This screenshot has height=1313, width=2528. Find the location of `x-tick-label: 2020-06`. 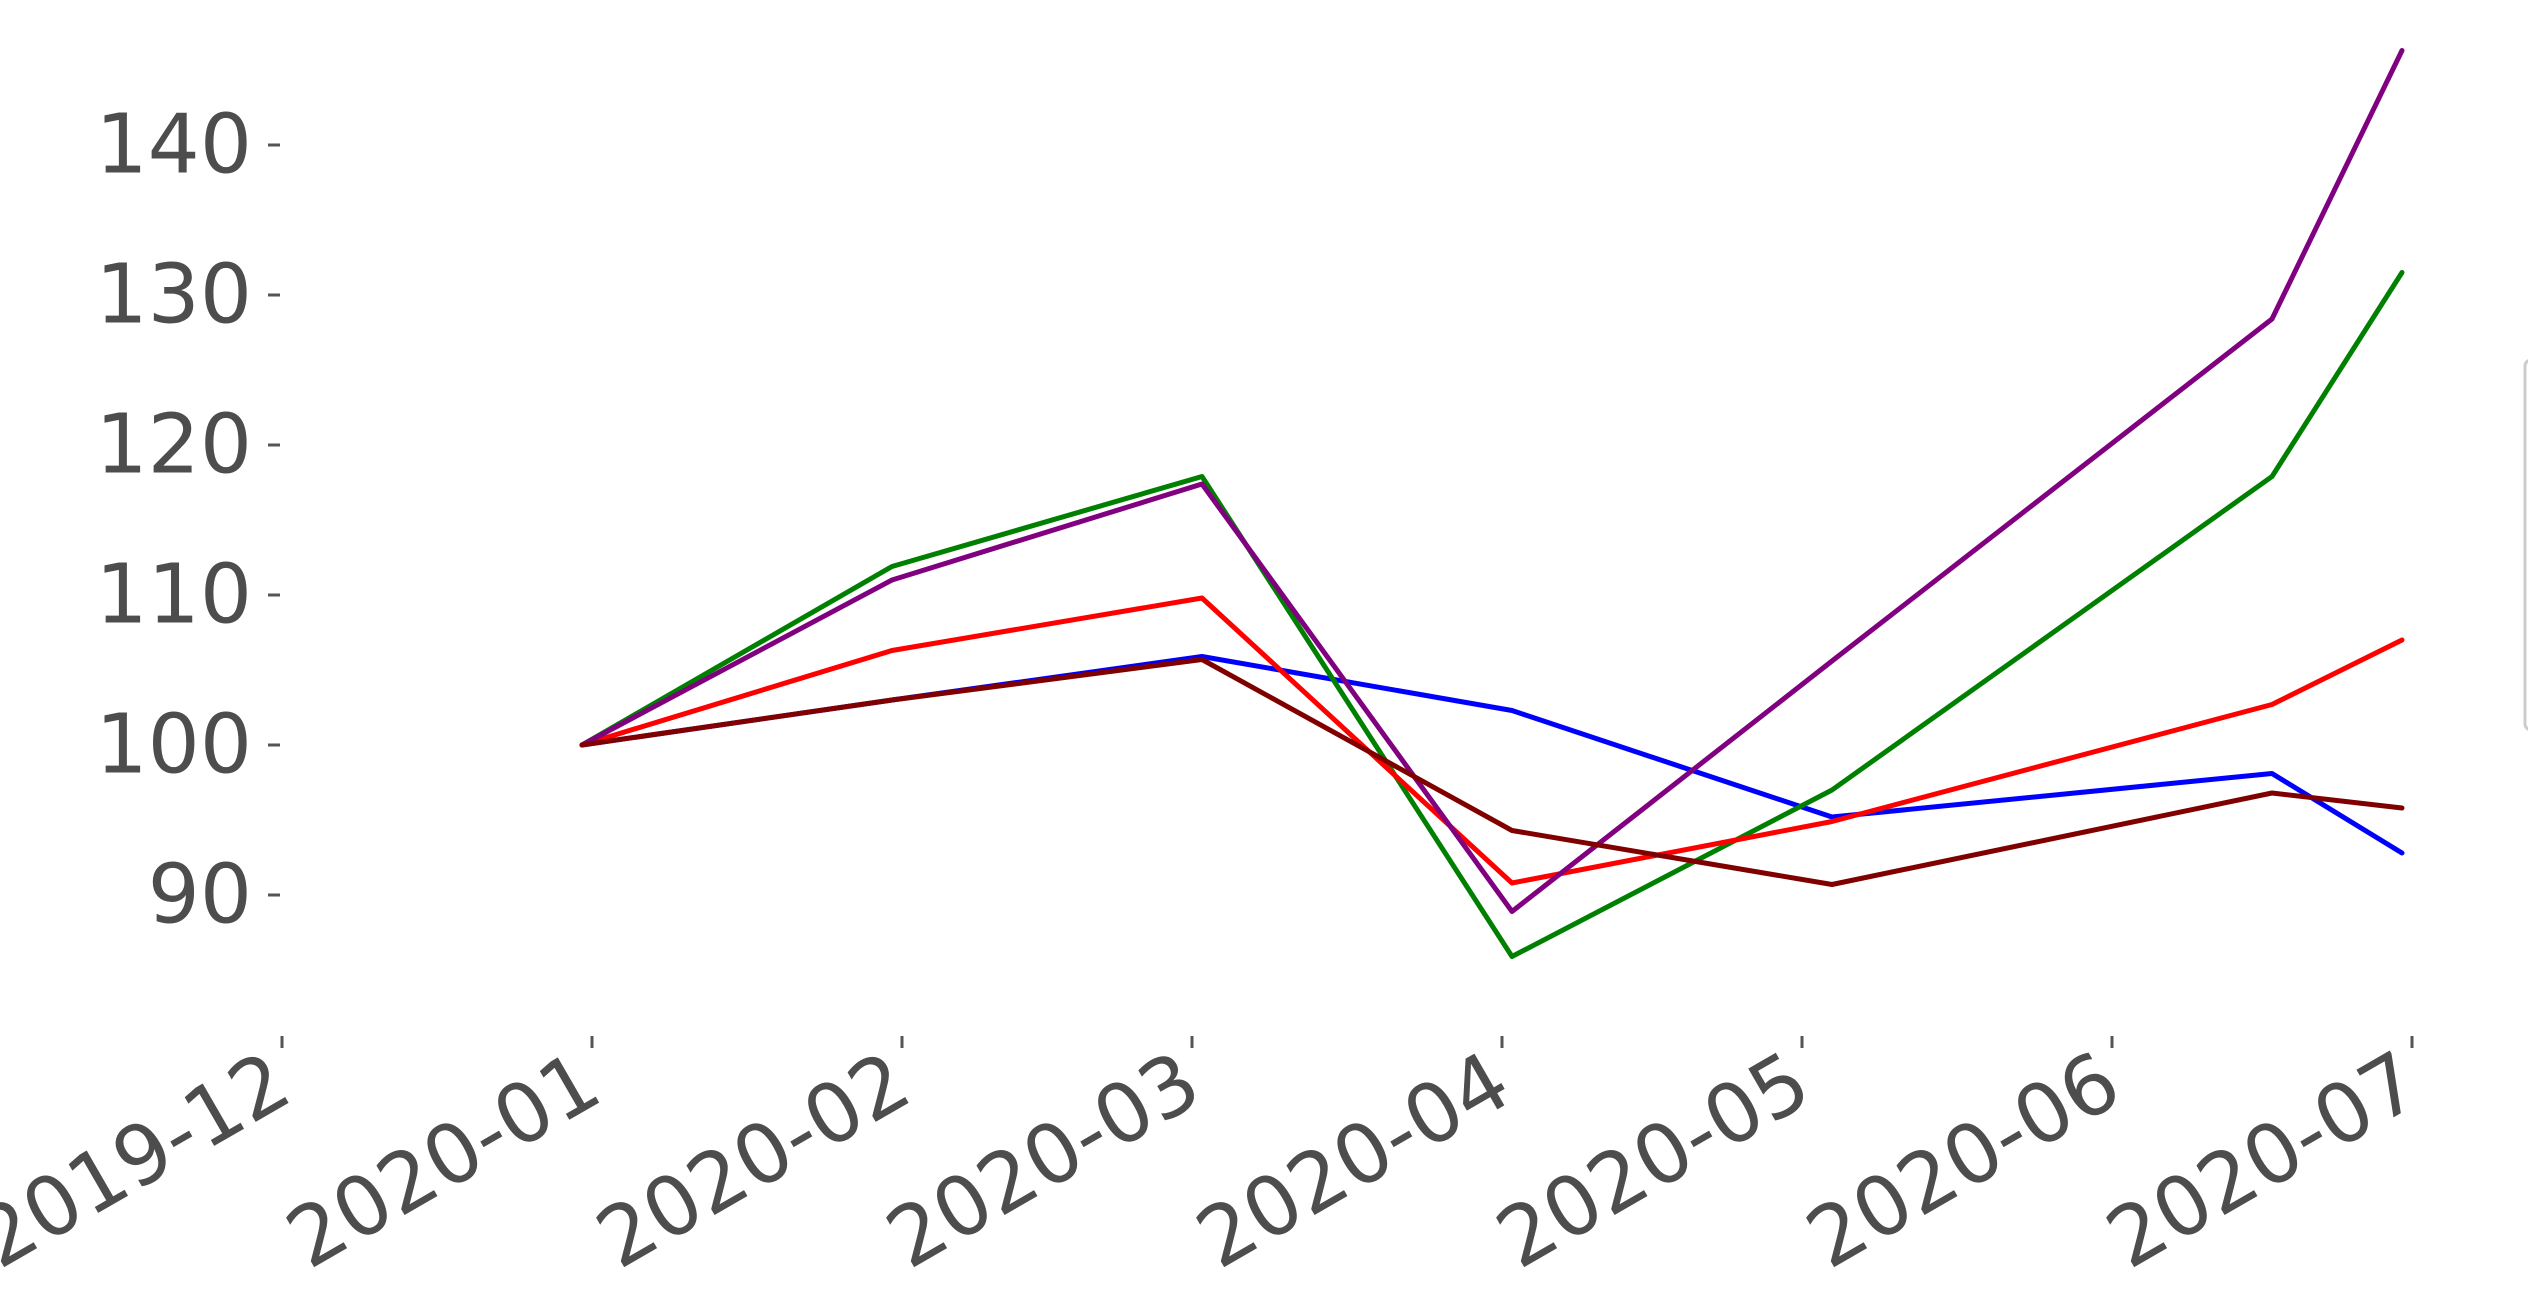

x-tick-label: 2020-06 is located at coordinates (1964, 1161).